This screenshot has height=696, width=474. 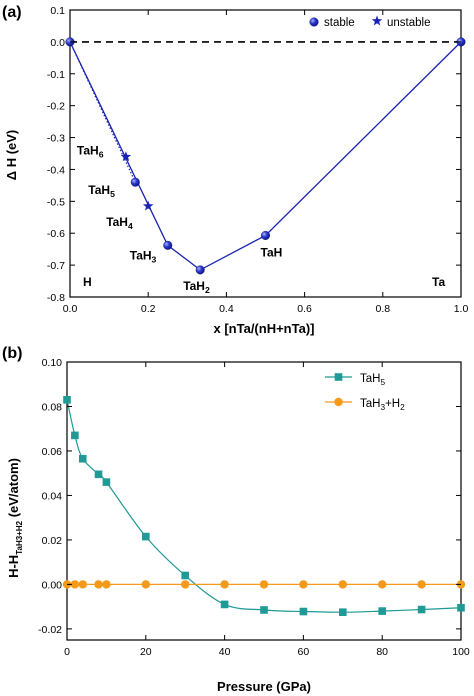 What do you see at coordinates (304, 309) in the screenshot?
I see `panel-a-x-tick-label: 0.6` at bounding box center [304, 309].